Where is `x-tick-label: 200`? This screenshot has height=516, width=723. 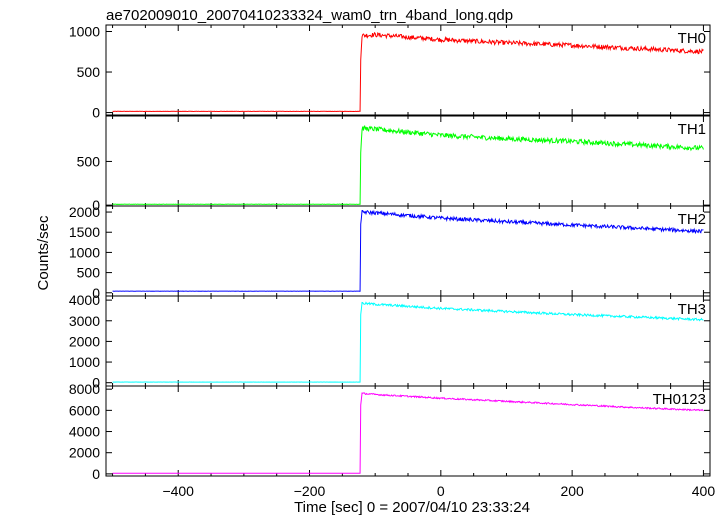 x-tick-label: 200 is located at coordinates (572, 491).